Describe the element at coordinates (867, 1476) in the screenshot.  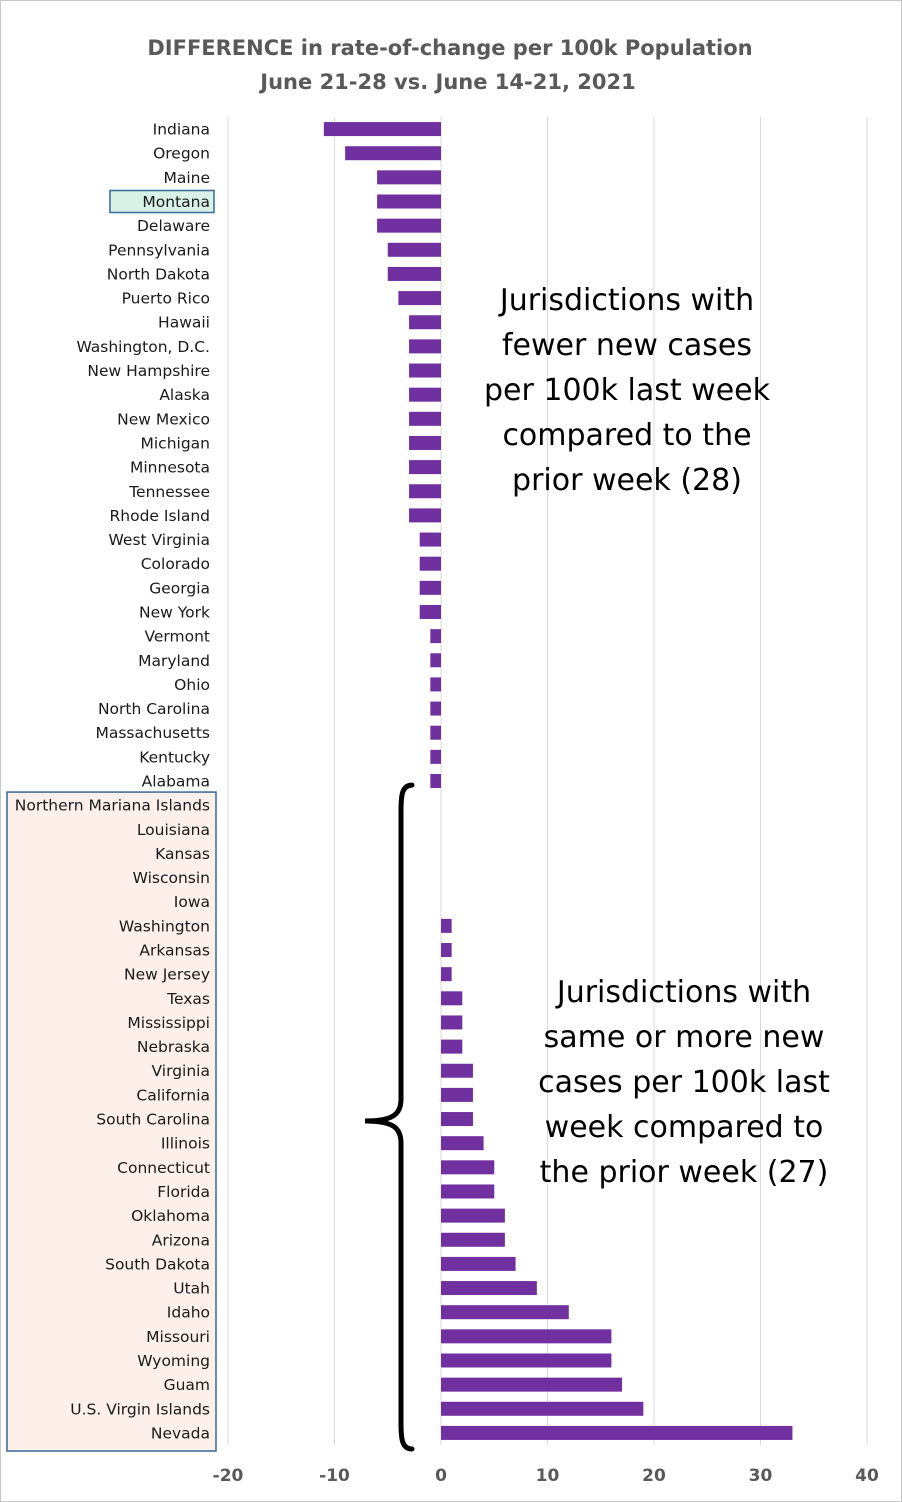
I see `x-tick-label: 40` at that location.